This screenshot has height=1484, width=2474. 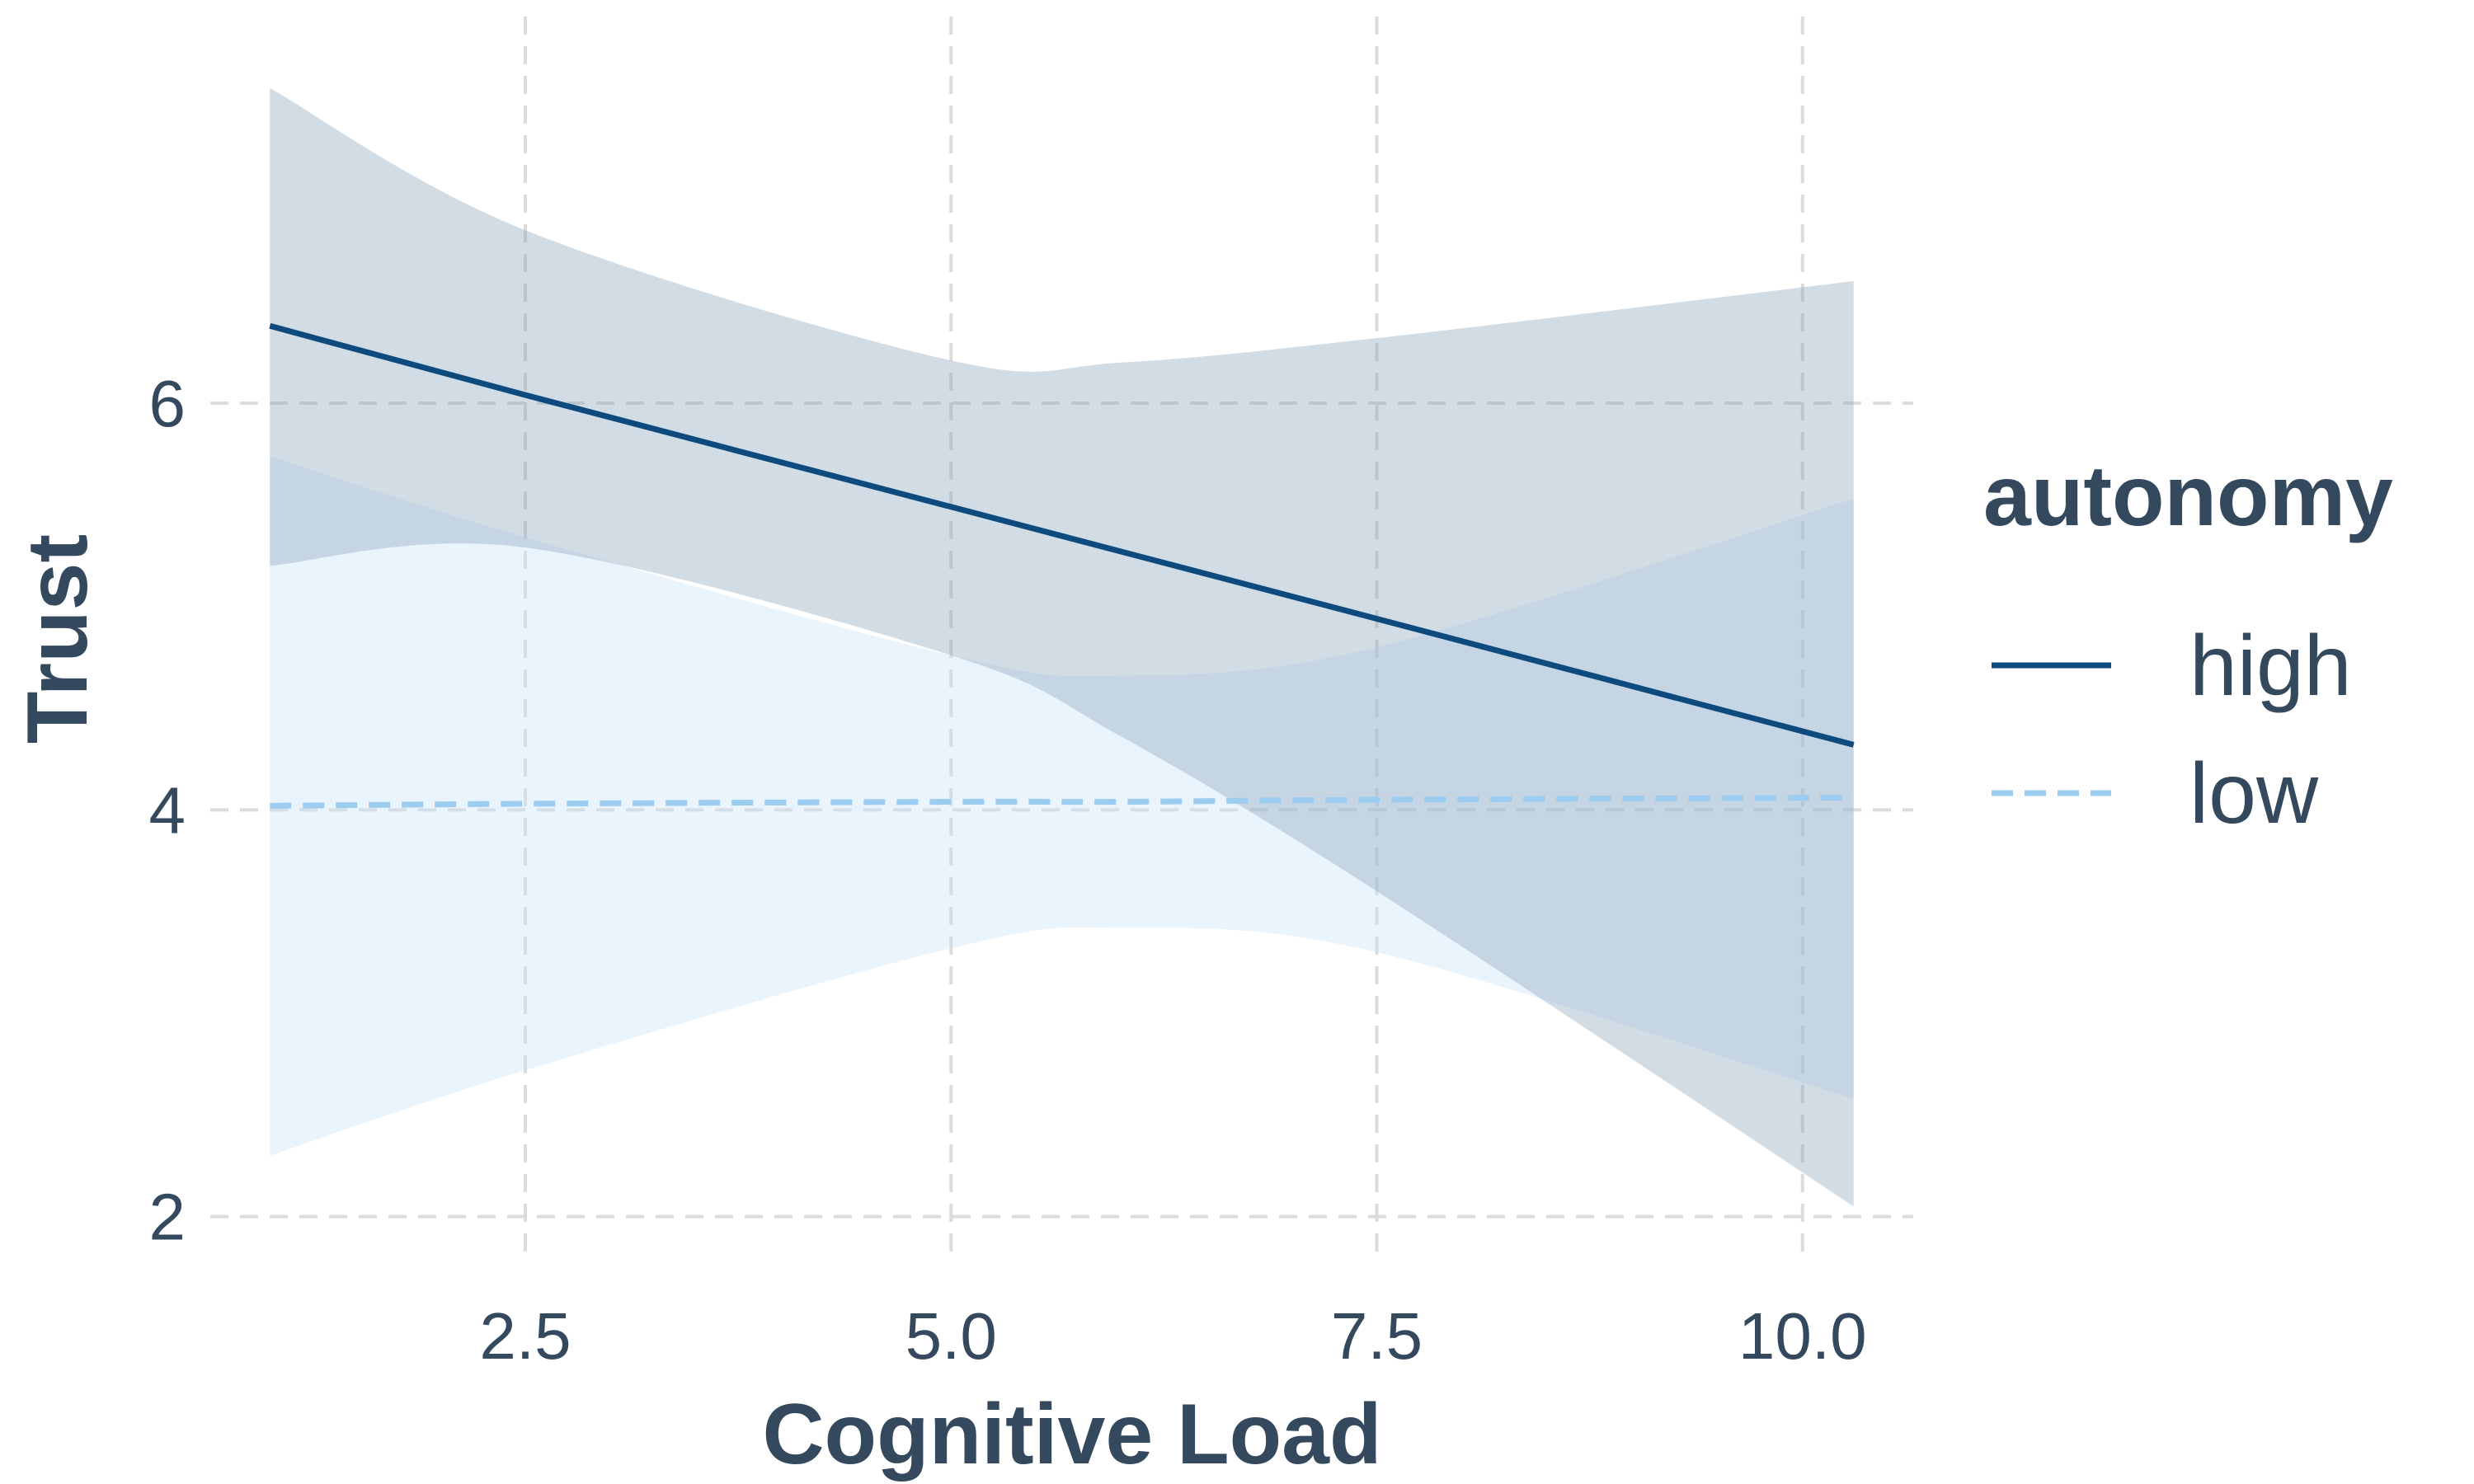 I want to click on legend-label-low: low, so click(x=2254, y=794).